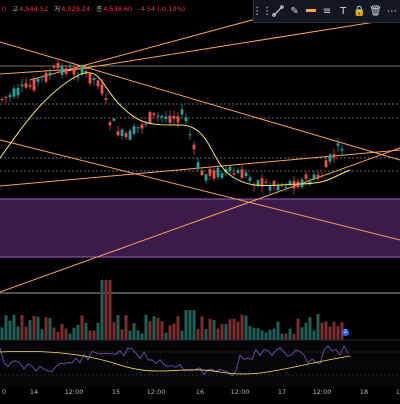  I want to click on more-icon: ⋯, so click(391, 11).